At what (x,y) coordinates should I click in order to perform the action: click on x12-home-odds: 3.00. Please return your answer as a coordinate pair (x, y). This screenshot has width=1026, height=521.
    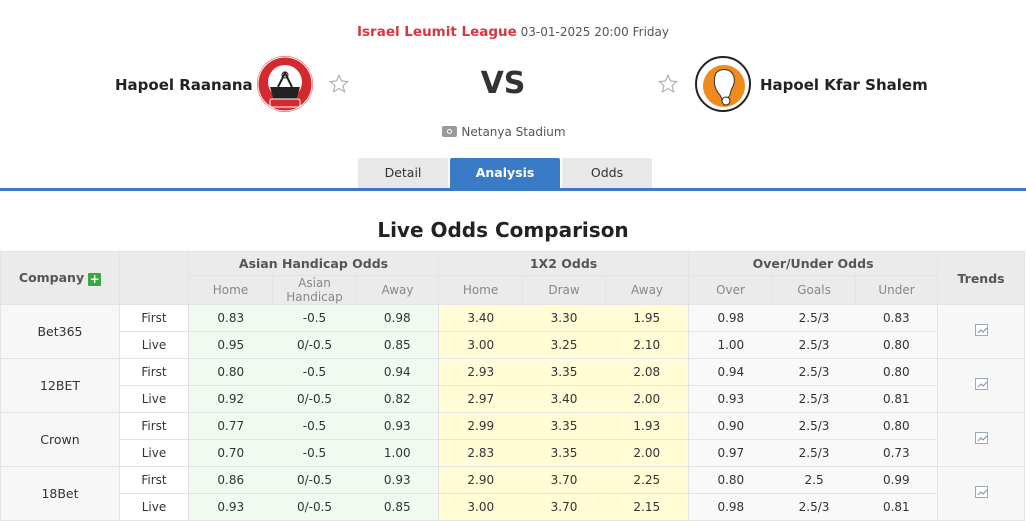
    Looking at the image, I should click on (480, 507).